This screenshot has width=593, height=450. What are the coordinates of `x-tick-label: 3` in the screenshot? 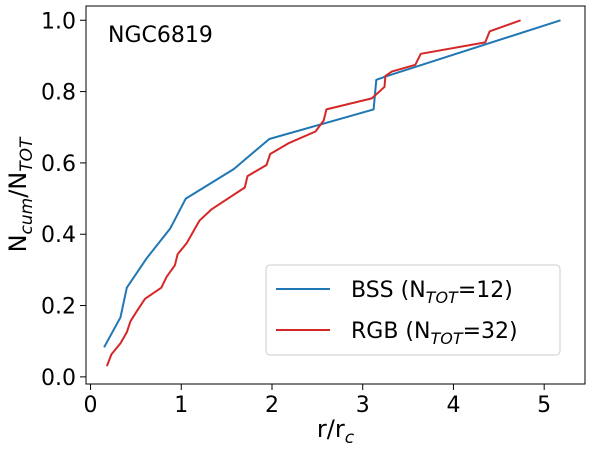 It's located at (363, 405).